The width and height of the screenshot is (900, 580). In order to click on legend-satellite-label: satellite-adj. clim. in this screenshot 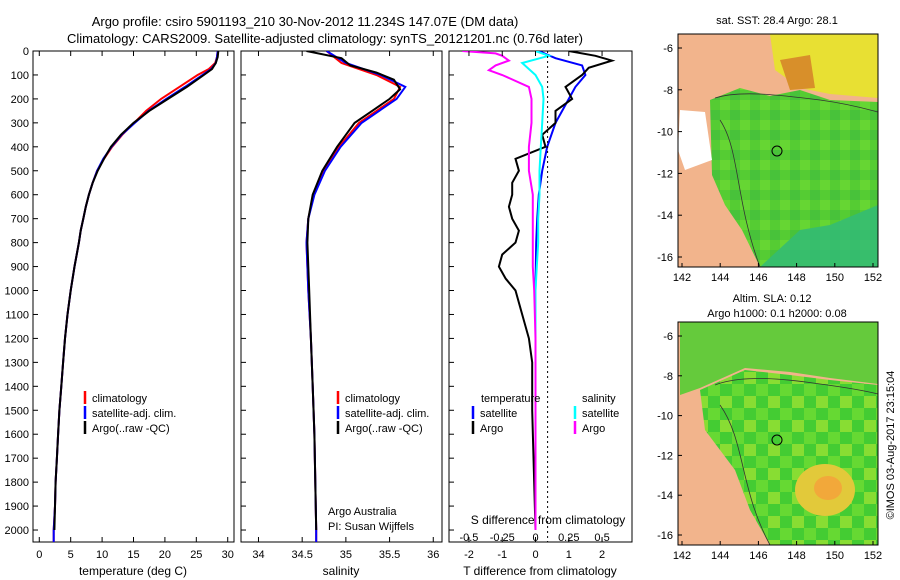, I will do `click(387, 414)`.